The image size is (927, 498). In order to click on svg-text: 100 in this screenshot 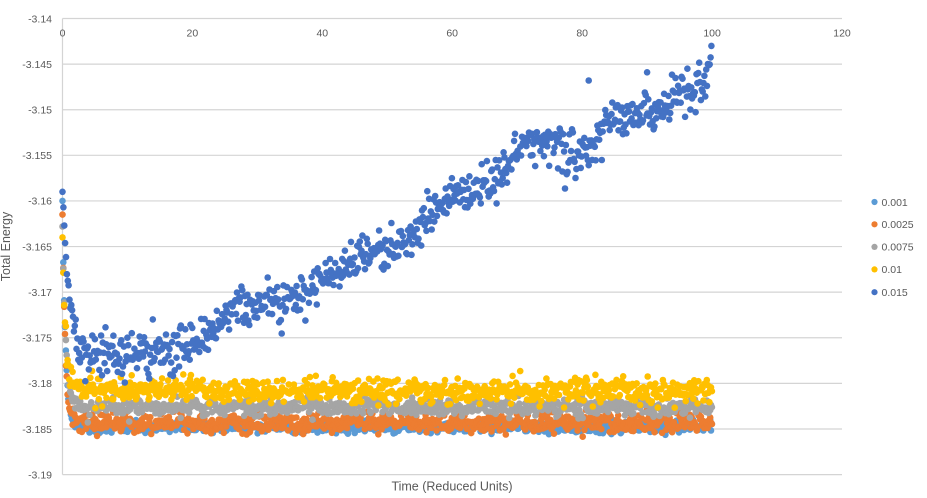, I will do `click(712, 34)`.